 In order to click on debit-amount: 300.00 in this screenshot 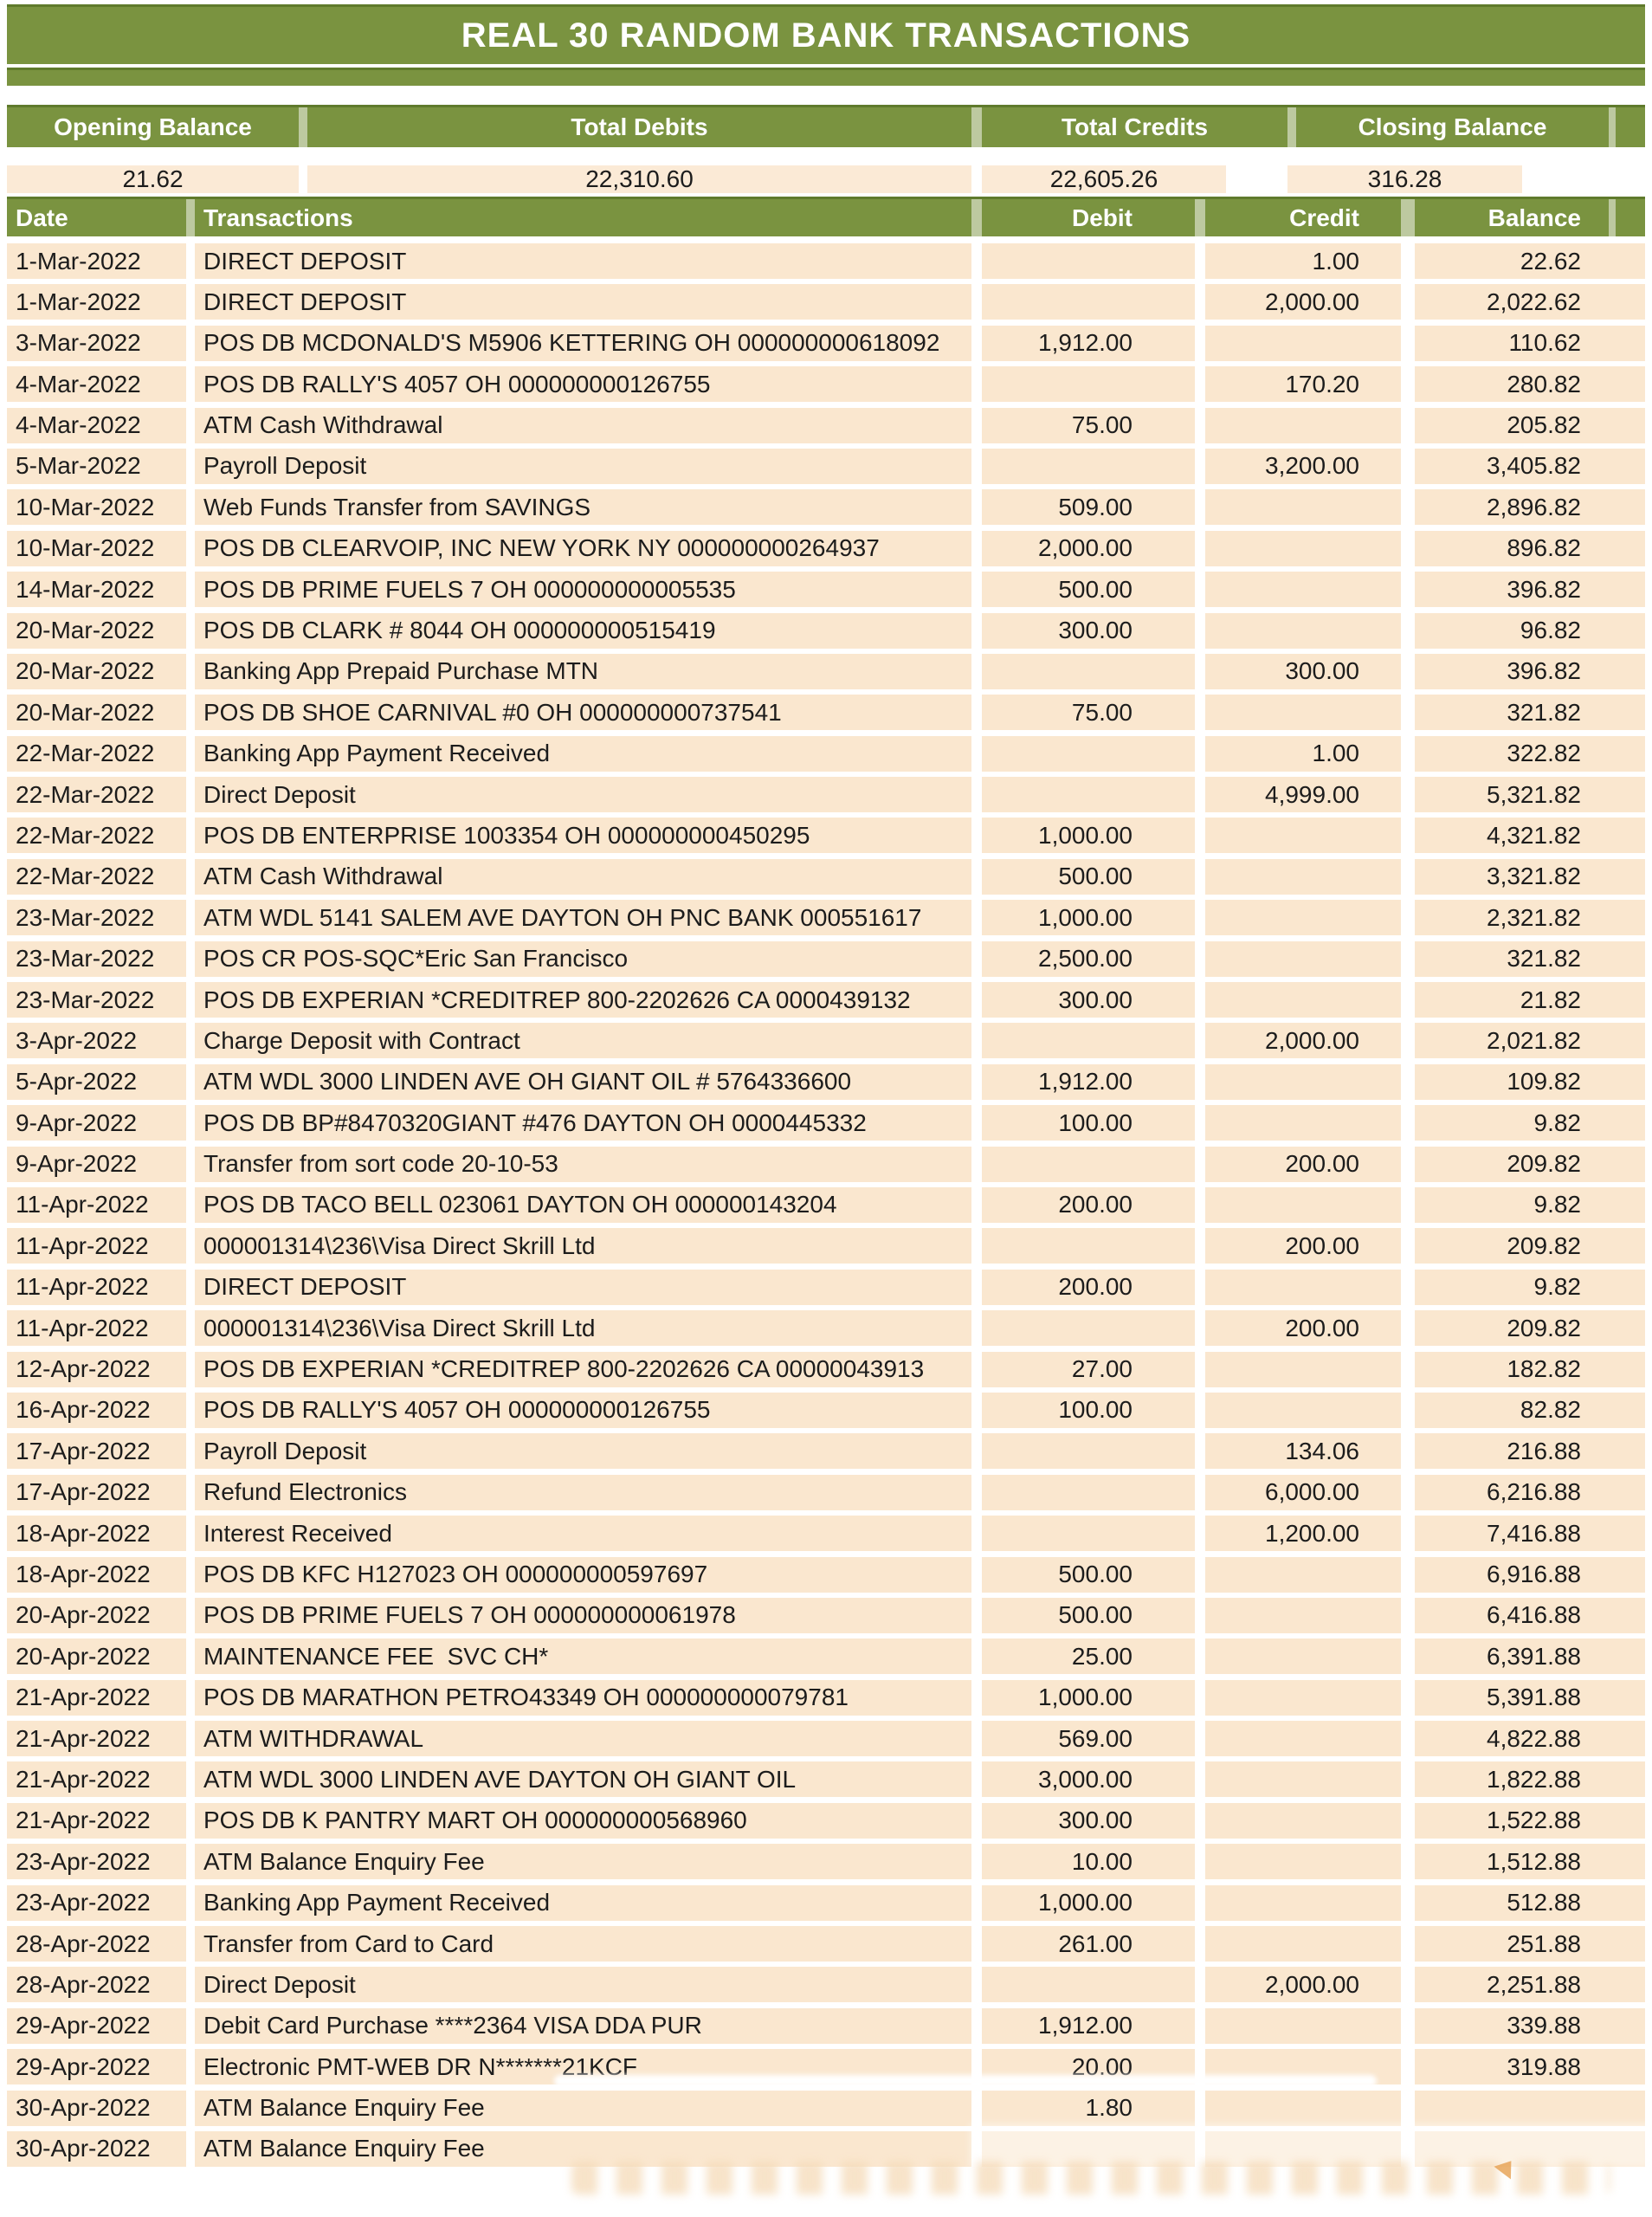, I will do `click(1088, 630)`.